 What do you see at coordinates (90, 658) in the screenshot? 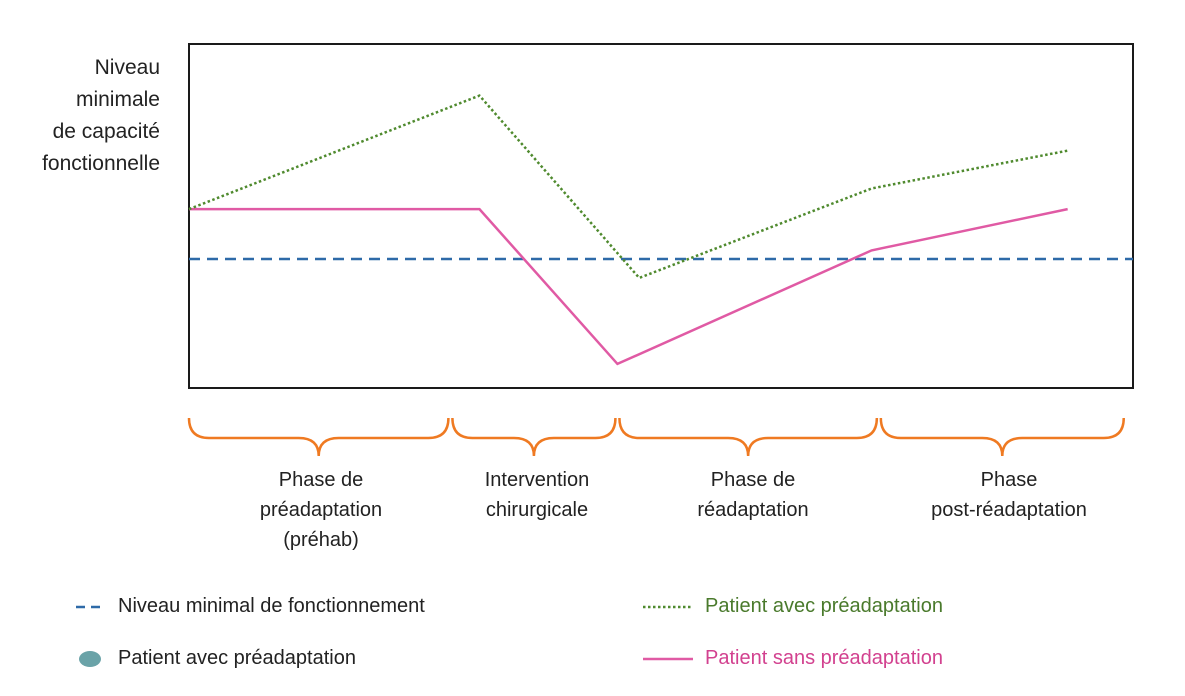
I see `circle-marker` at bounding box center [90, 658].